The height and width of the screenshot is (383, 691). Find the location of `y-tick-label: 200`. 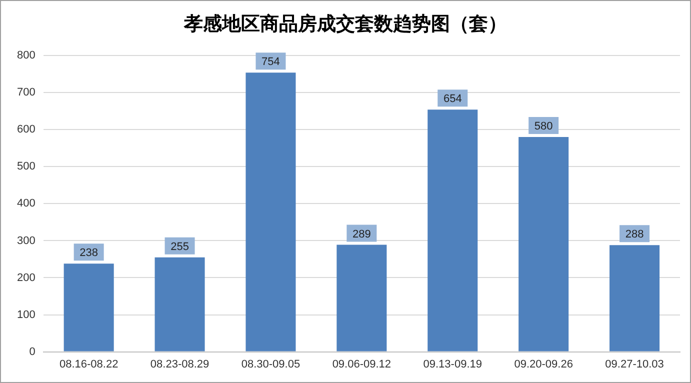

y-tick-label: 200 is located at coordinates (26, 278).